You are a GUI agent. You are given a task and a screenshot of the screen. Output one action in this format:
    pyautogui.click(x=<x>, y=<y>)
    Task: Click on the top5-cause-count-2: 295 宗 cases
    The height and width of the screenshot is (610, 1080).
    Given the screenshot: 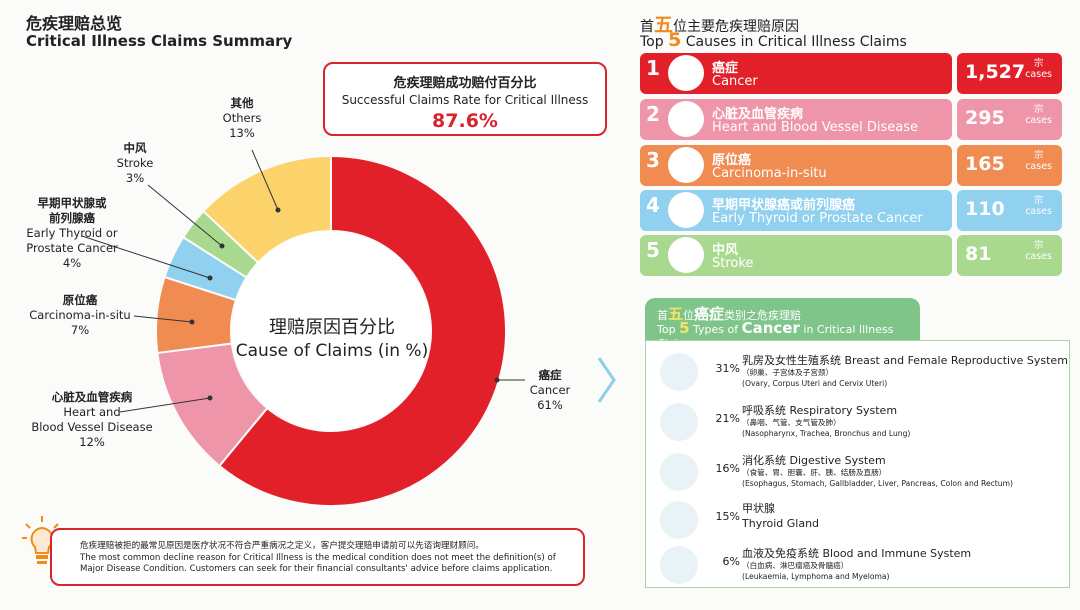 What is the action you would take?
    pyautogui.click(x=1009, y=119)
    